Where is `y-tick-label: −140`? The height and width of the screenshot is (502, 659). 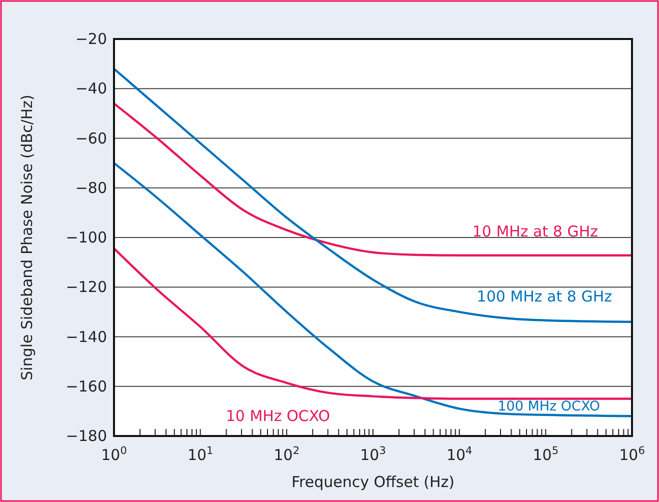 y-tick-label: −140 is located at coordinates (86, 337).